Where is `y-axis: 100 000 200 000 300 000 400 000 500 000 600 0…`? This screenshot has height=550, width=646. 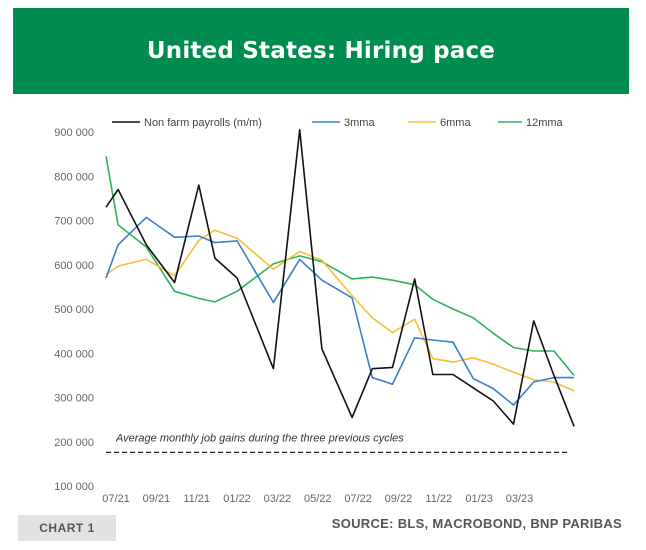
y-axis: 100 000 200 000 300 000 400 000 500 000 600 0… is located at coordinates (74, 310).